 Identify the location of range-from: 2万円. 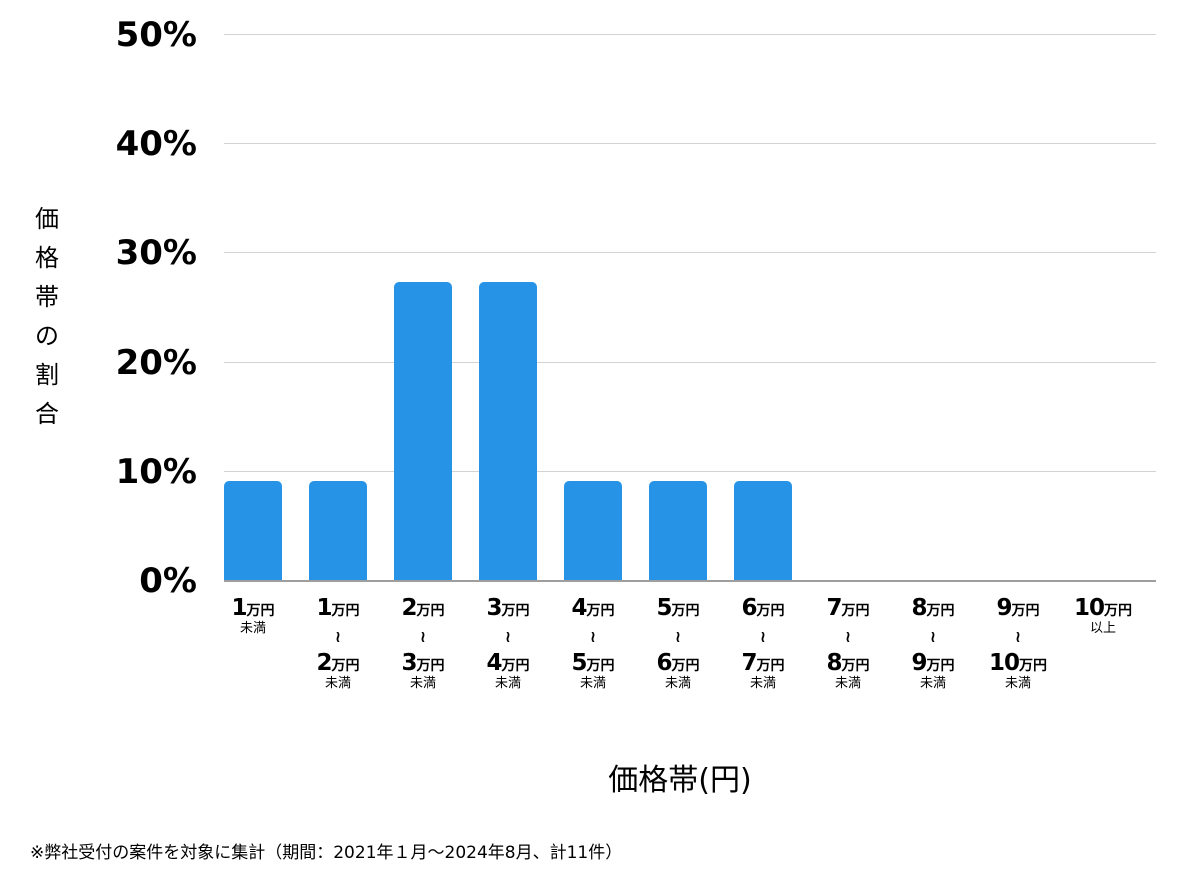
(423, 609).